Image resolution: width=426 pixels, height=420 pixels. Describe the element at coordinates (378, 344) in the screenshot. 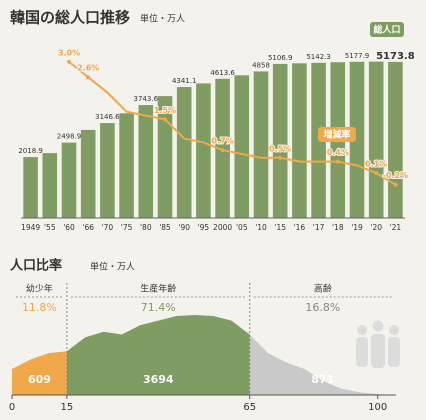

I see `people-icon` at that location.